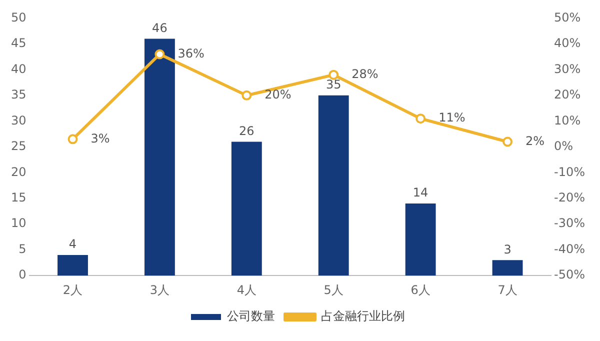  Describe the element at coordinates (160, 289) in the screenshot. I see `x-tick-label: 3人` at that location.